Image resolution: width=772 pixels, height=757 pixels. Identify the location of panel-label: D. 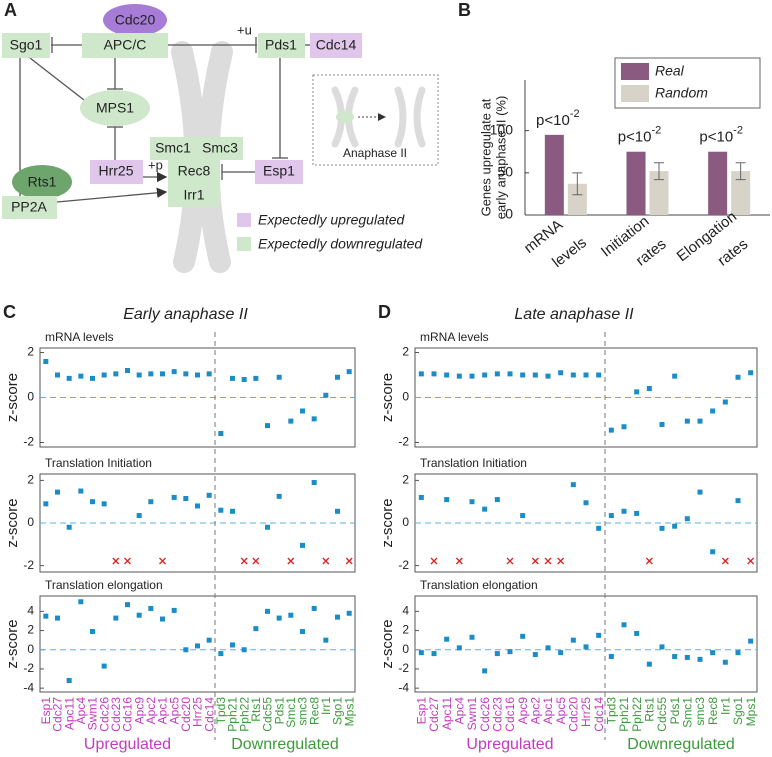
(384, 312).